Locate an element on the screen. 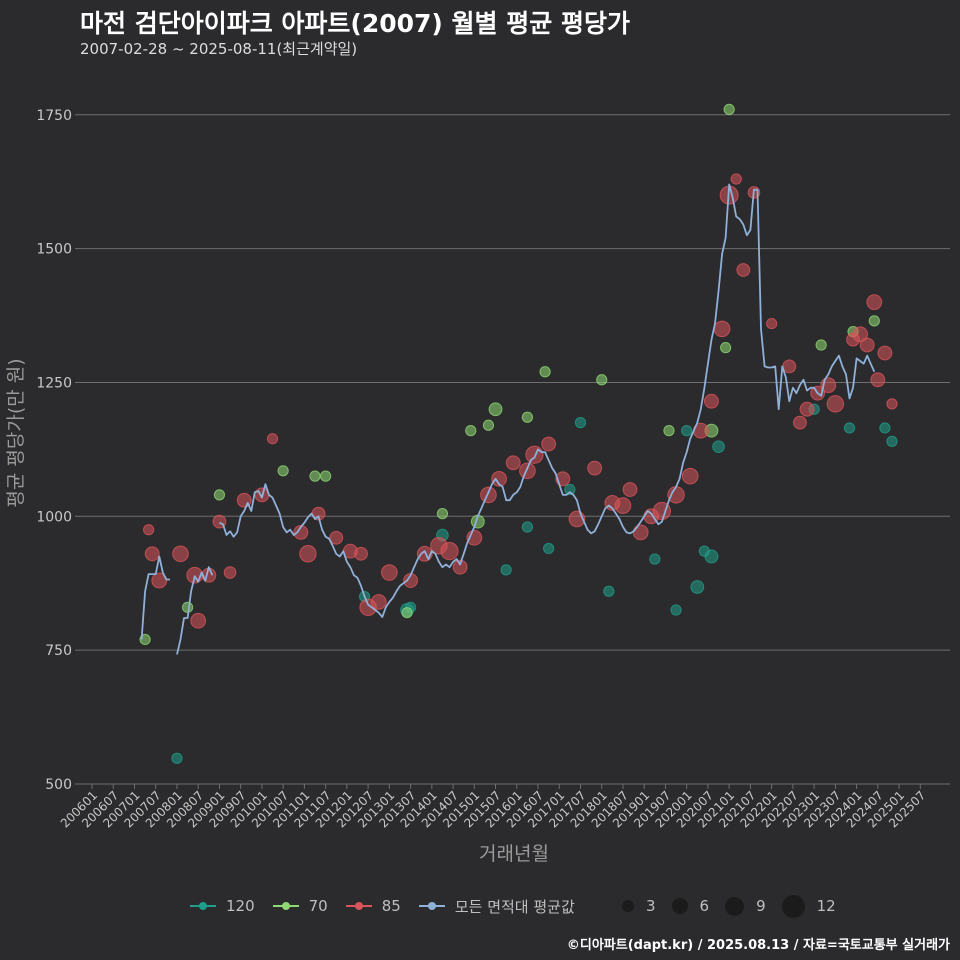 This screenshot has width=960, height=960. x-axis-label: 거래년월 is located at coordinates (514, 854).